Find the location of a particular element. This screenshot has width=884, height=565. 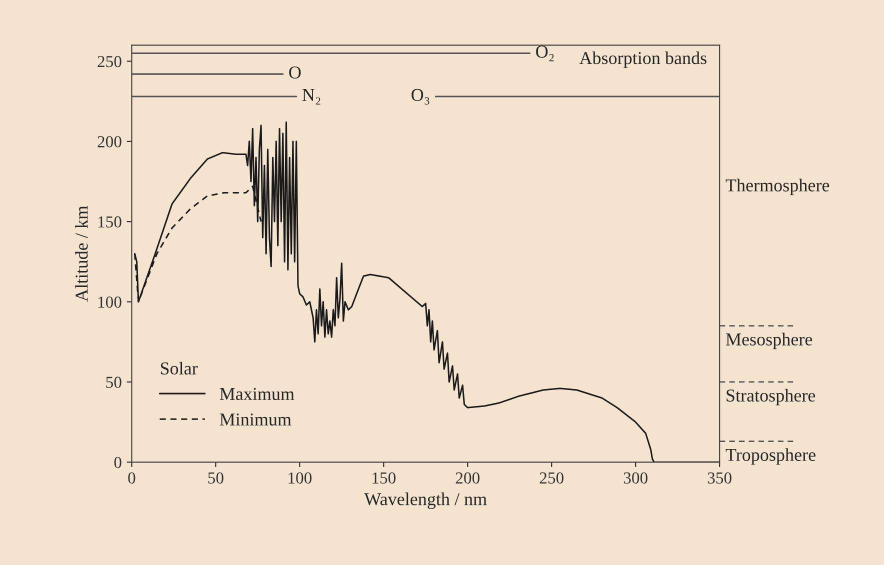

y-tick-label: 200 is located at coordinates (110, 142).